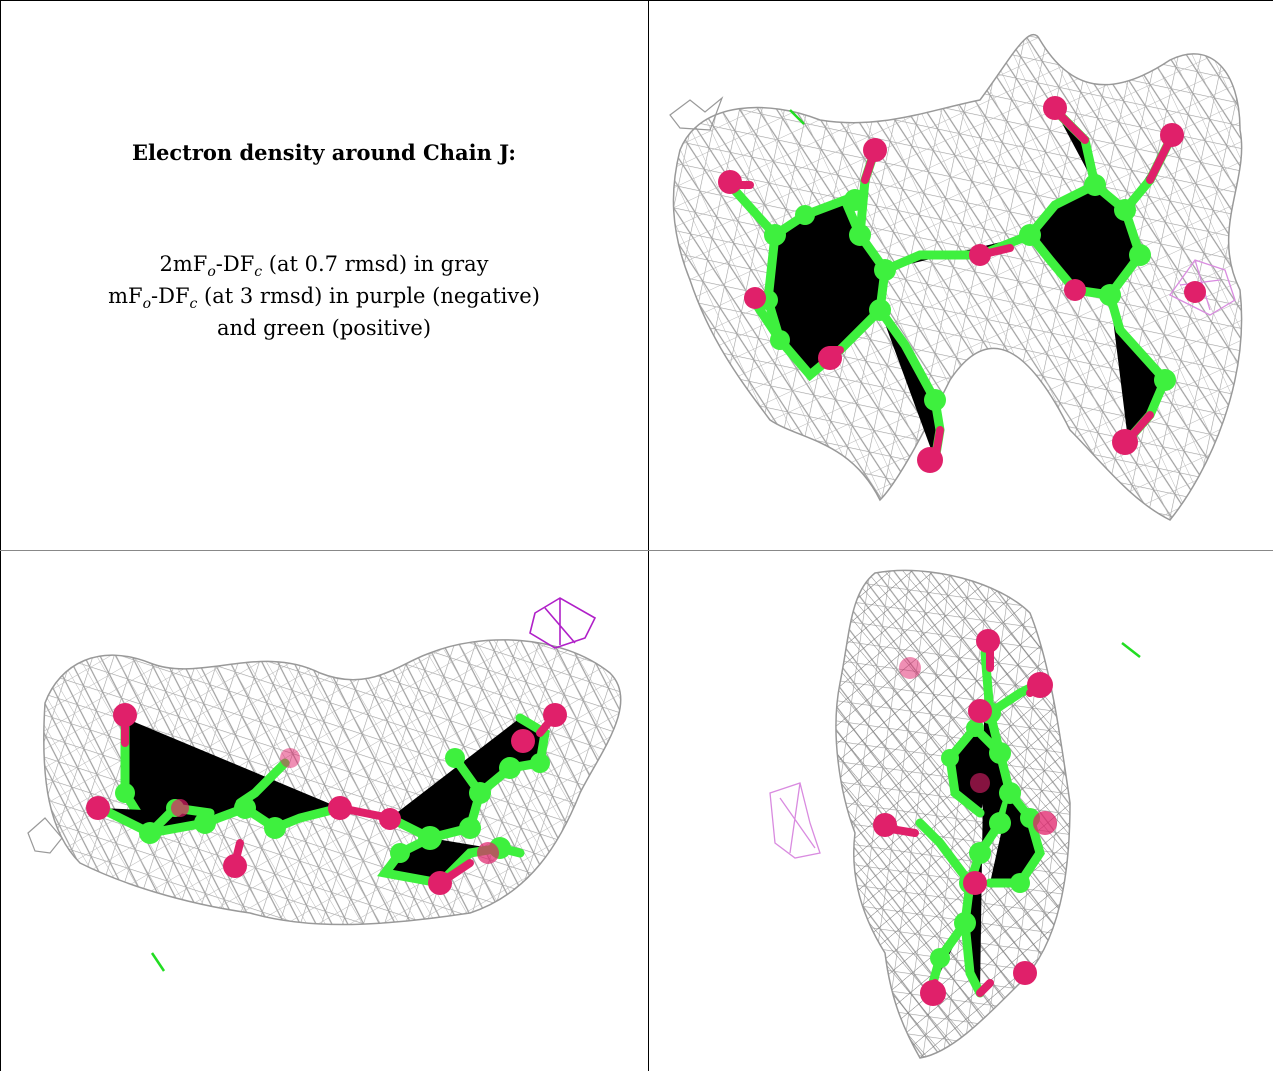  What do you see at coordinates (636, 550) in the screenshot?
I see `table-divider-horizontal` at bounding box center [636, 550].